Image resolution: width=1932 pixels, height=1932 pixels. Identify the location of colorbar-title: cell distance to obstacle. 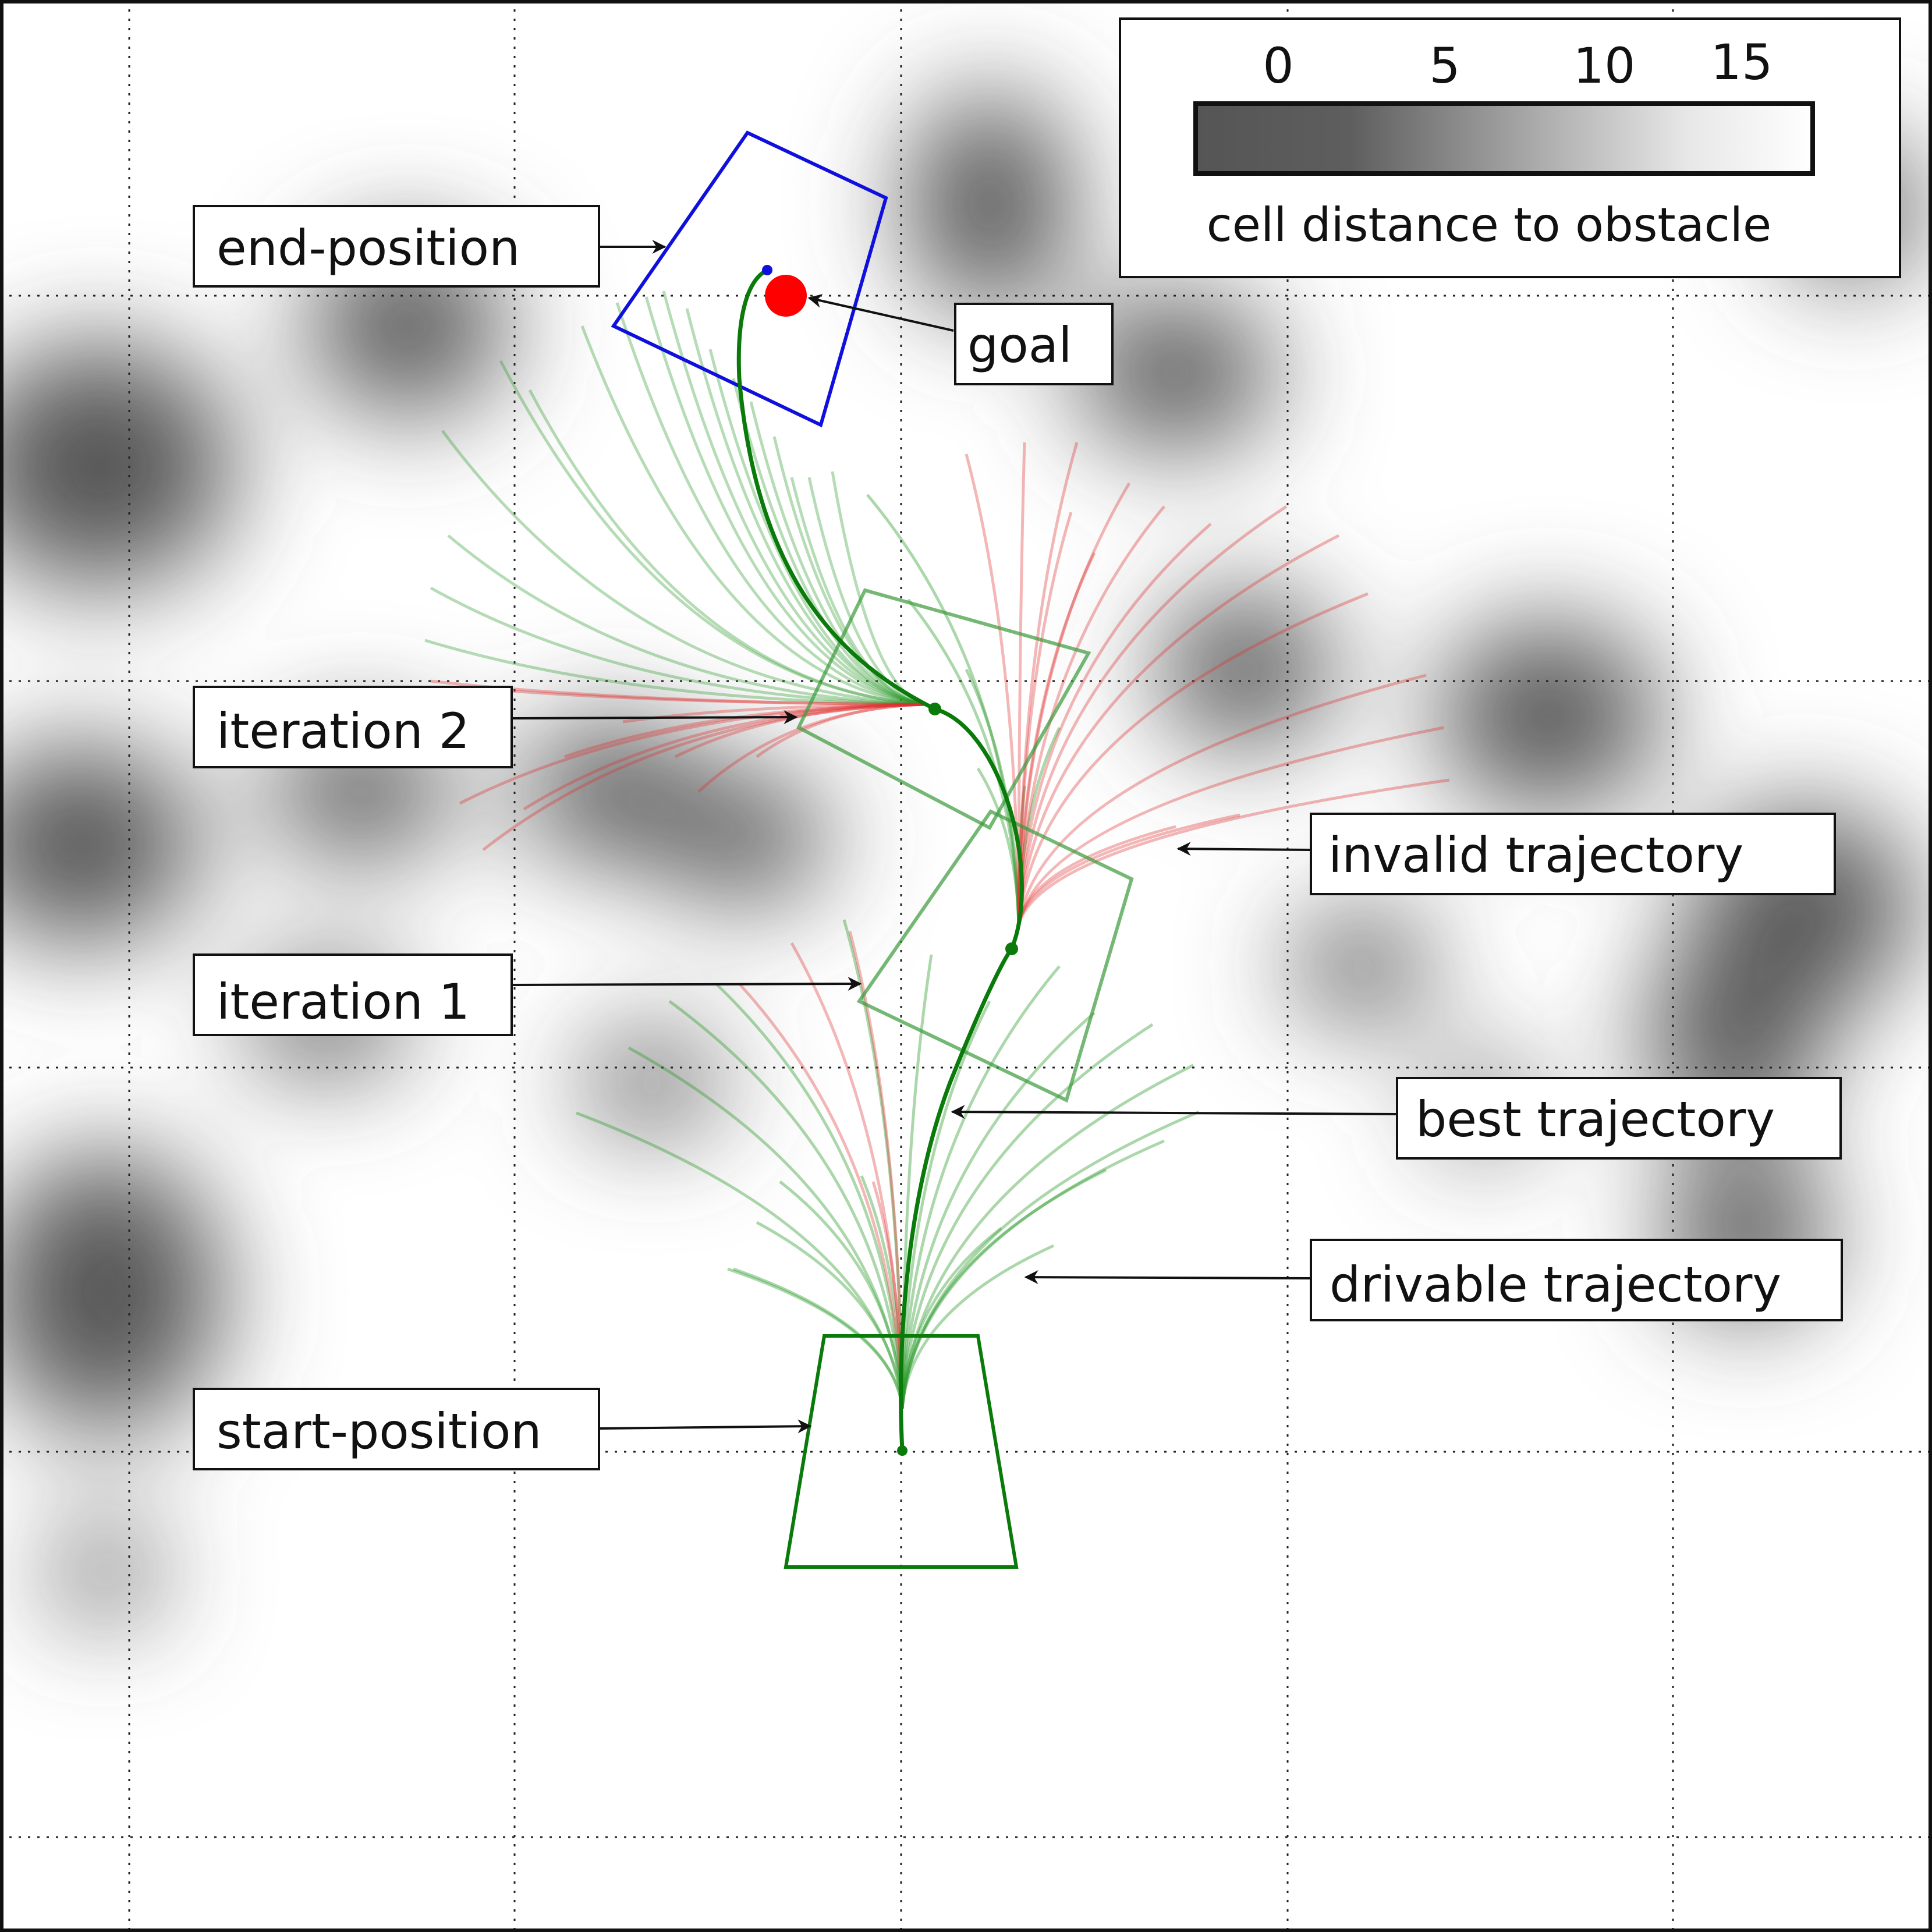
(1489, 225).